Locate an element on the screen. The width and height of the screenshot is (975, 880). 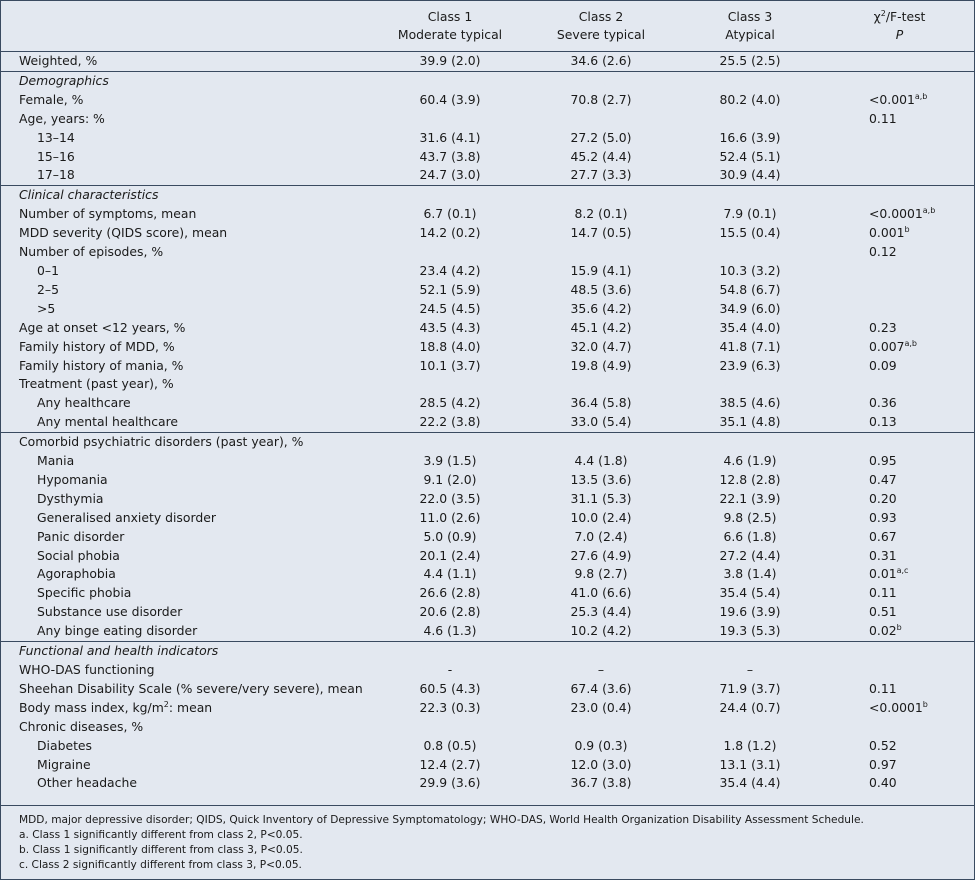
class-value: 0.9 (0.3) is located at coordinates (601, 745).